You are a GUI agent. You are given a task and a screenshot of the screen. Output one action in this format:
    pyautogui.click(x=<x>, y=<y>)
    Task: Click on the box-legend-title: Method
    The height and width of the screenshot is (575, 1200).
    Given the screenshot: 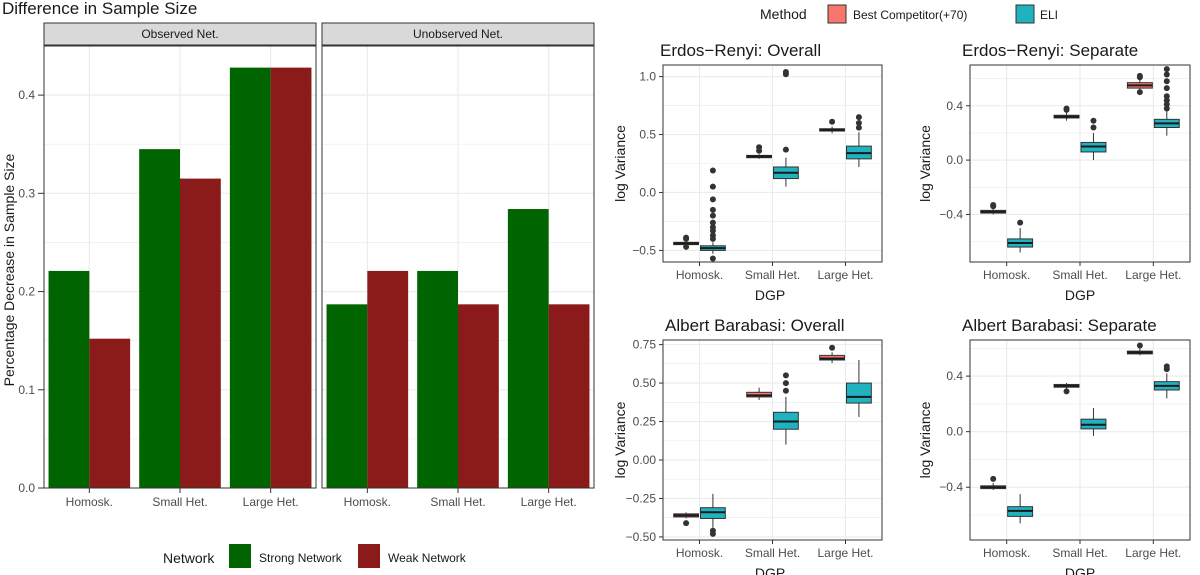 What is the action you would take?
    pyautogui.click(x=783, y=14)
    